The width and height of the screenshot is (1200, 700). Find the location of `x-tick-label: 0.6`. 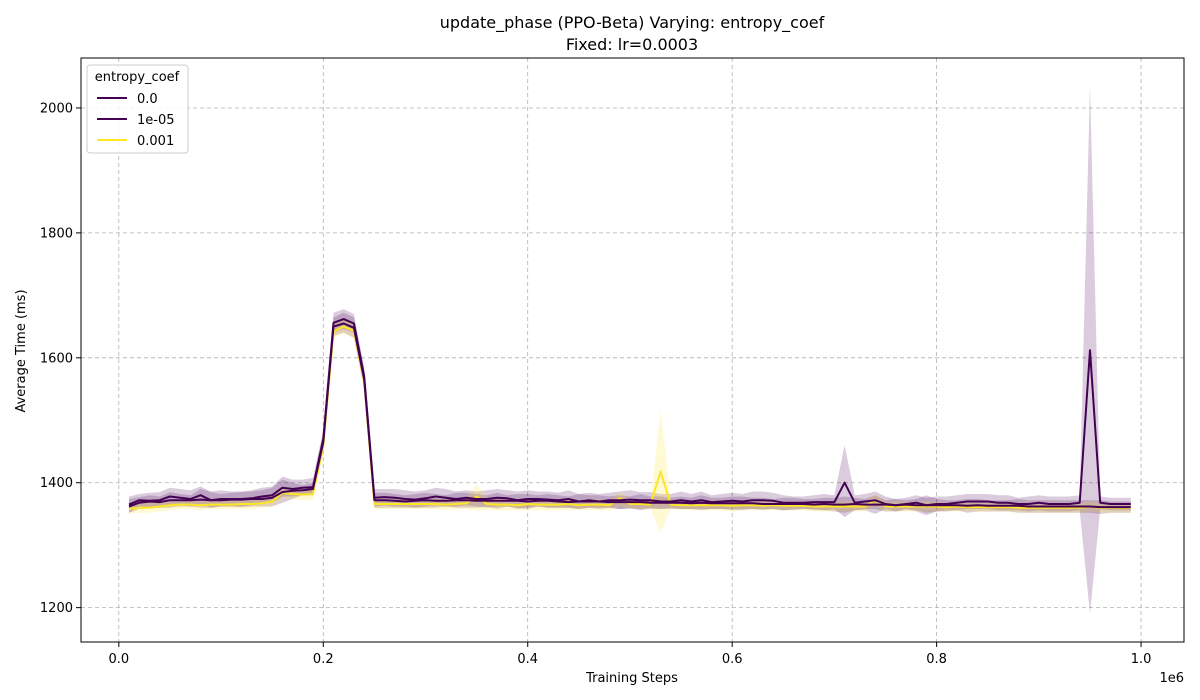

x-tick-label: 0.6 is located at coordinates (732, 659).